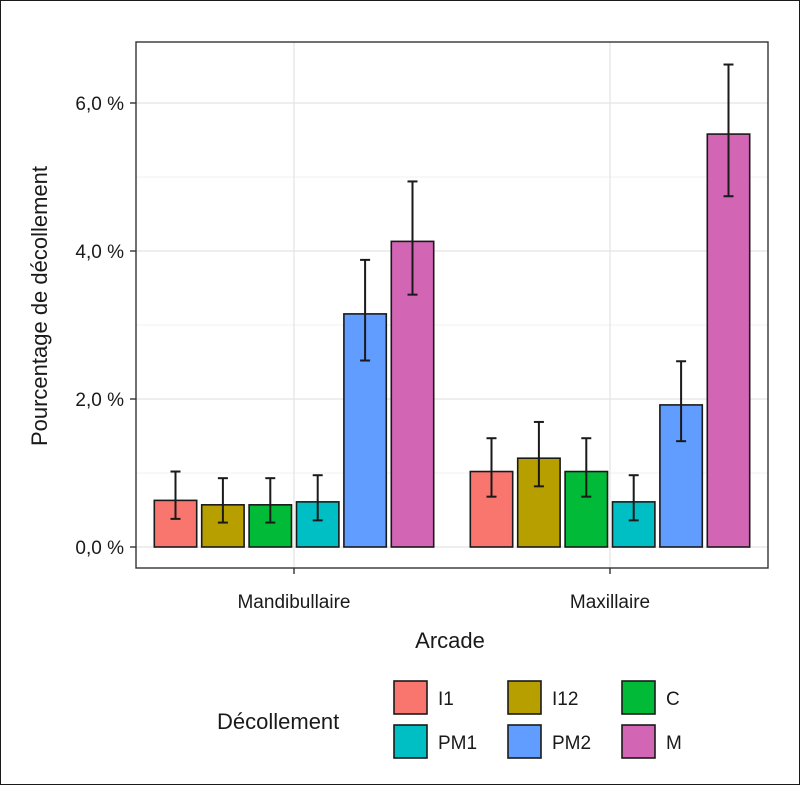 This screenshot has width=800, height=789. I want to click on legend-item-pm1: PM1, so click(435, 741).